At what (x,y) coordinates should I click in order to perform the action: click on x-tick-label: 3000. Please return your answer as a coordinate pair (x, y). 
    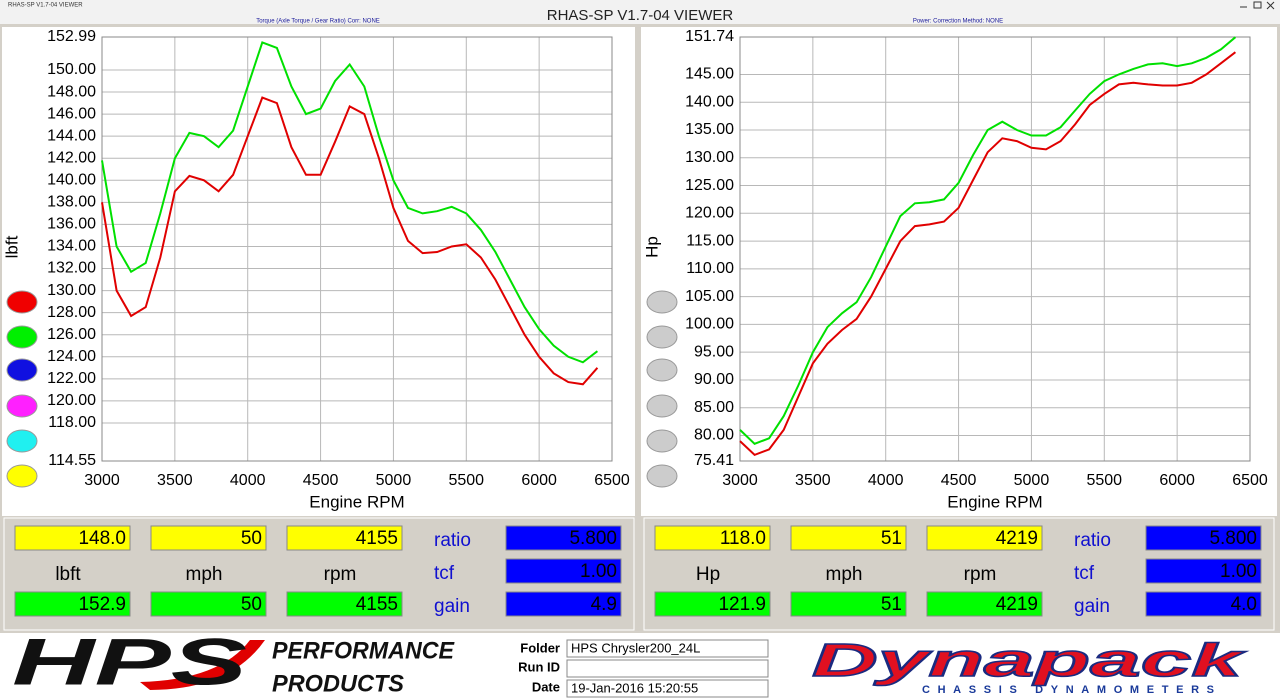
    Looking at the image, I should click on (102, 480).